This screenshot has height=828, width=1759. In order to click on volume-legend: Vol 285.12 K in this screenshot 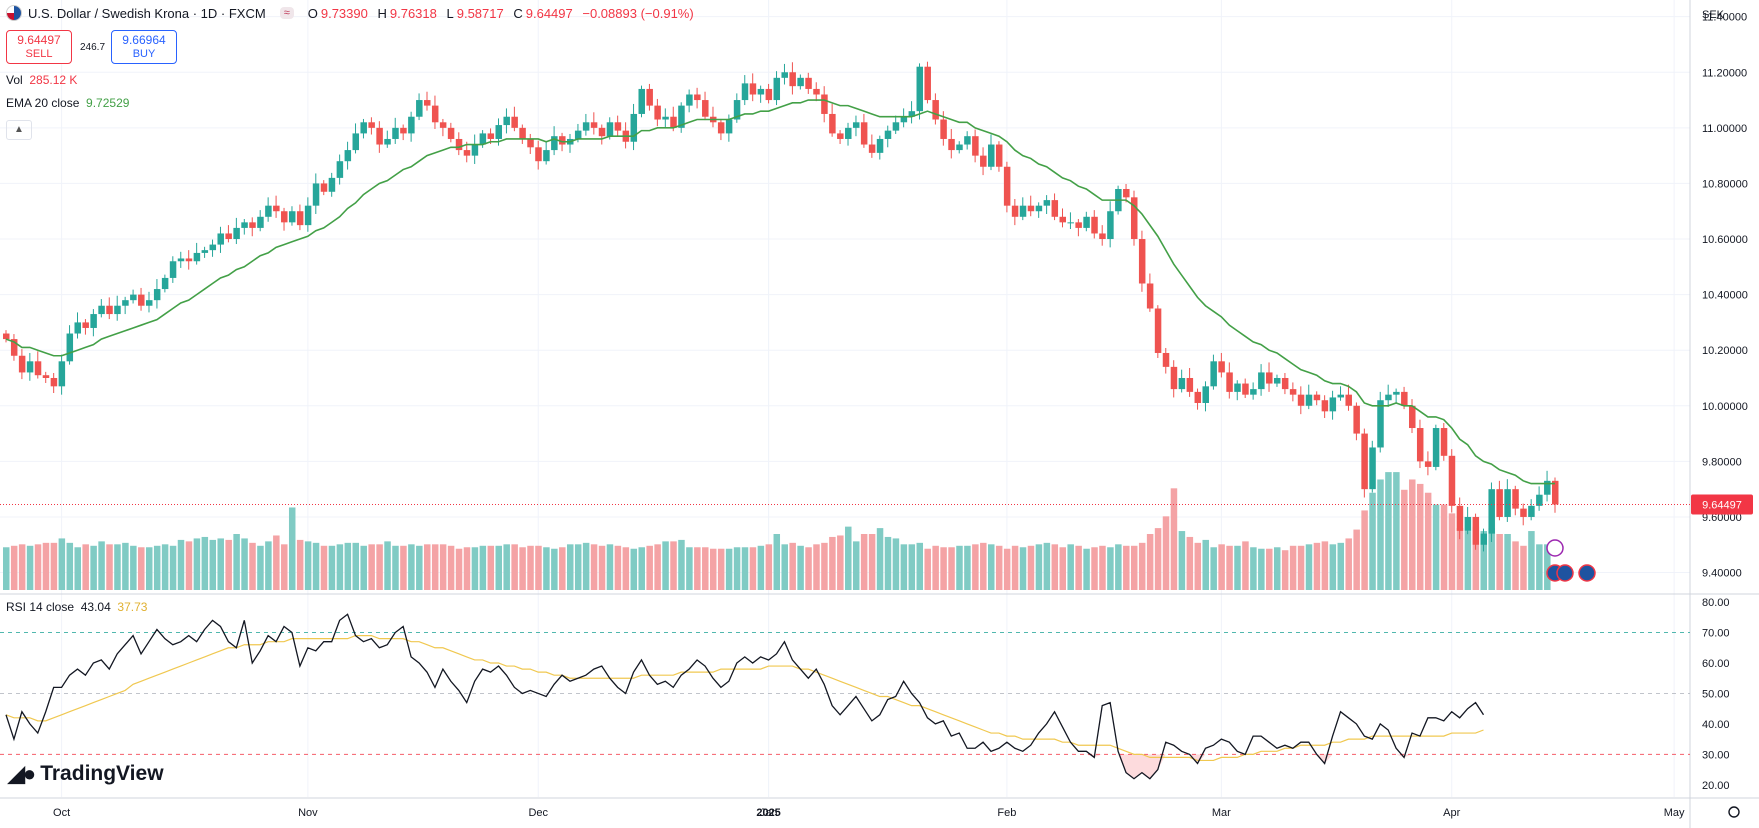, I will do `click(42, 80)`.